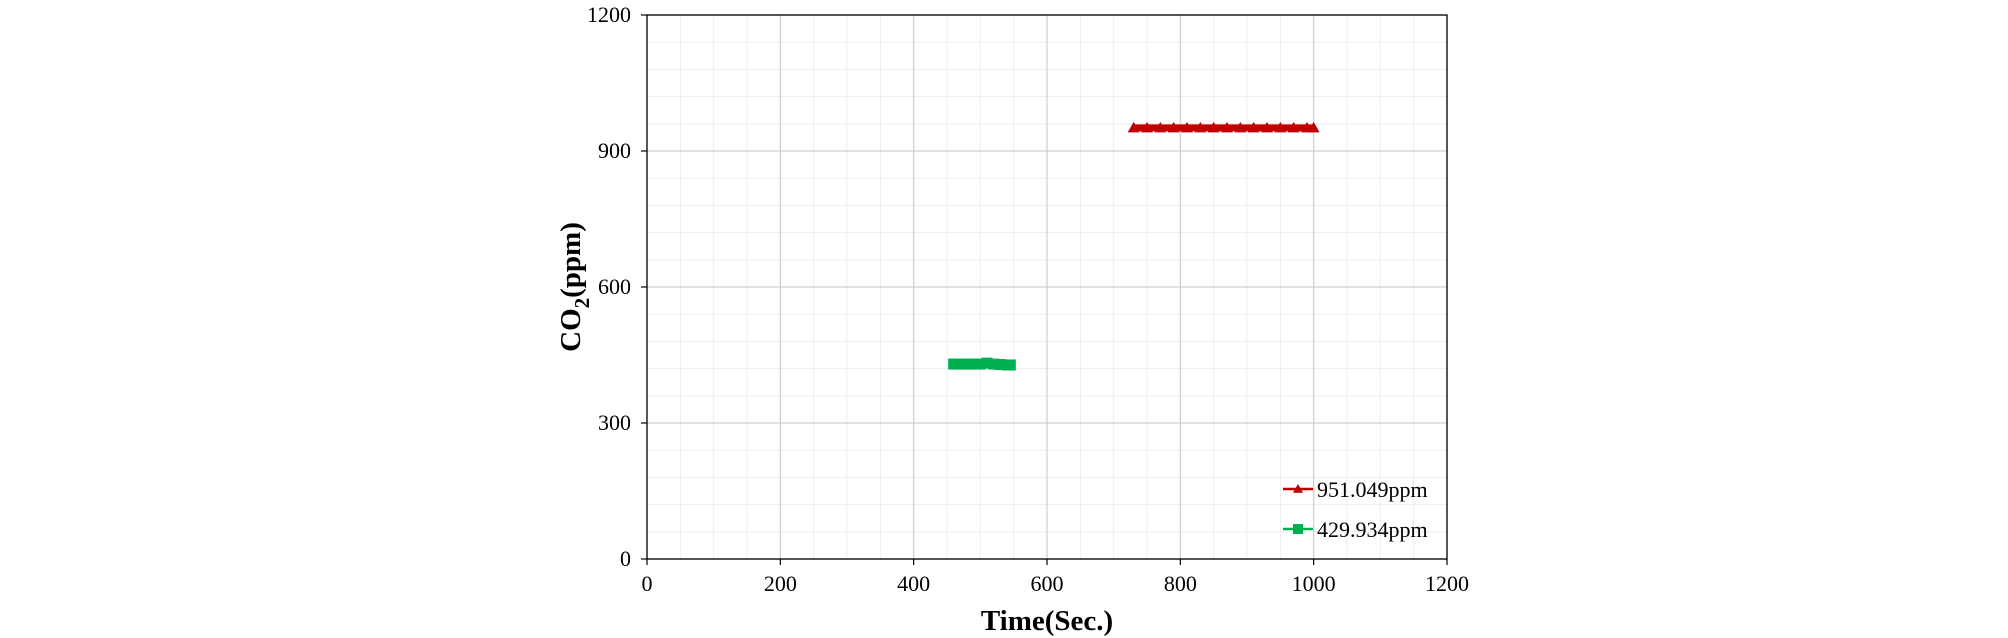  Describe the element at coordinates (1372, 489) in the screenshot. I see `legend-label-red: 951.049ppm` at that location.